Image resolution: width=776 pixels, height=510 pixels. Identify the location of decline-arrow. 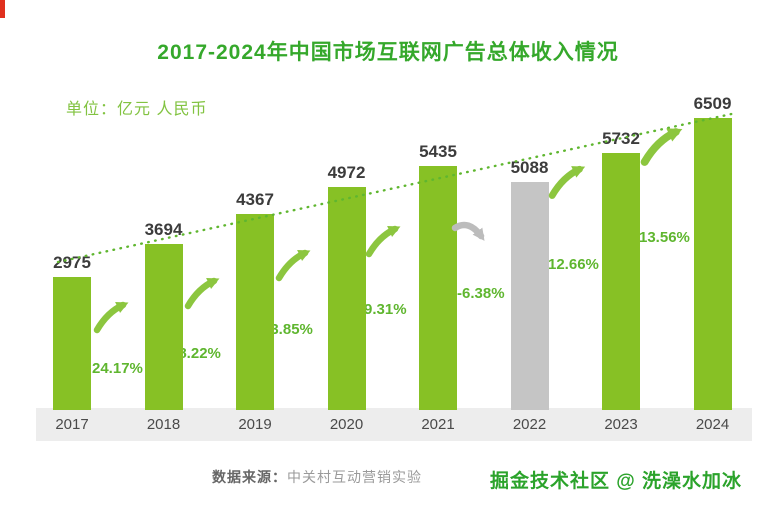
(468, 231).